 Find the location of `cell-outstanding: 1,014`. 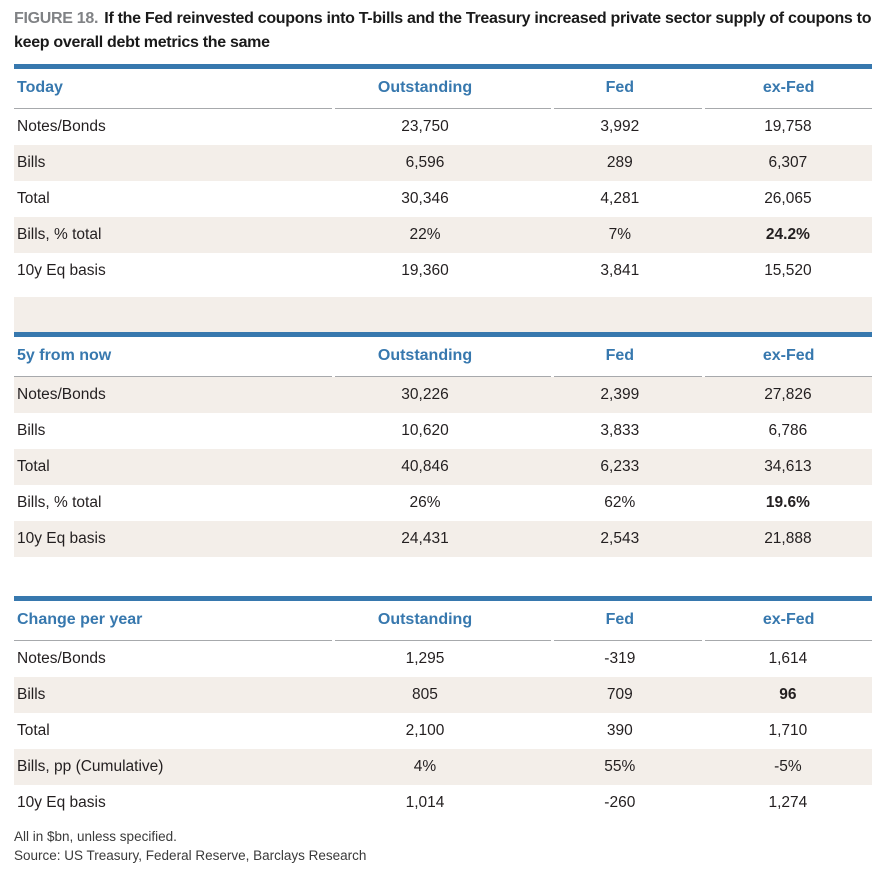

cell-outstanding: 1,014 is located at coordinates (425, 802).